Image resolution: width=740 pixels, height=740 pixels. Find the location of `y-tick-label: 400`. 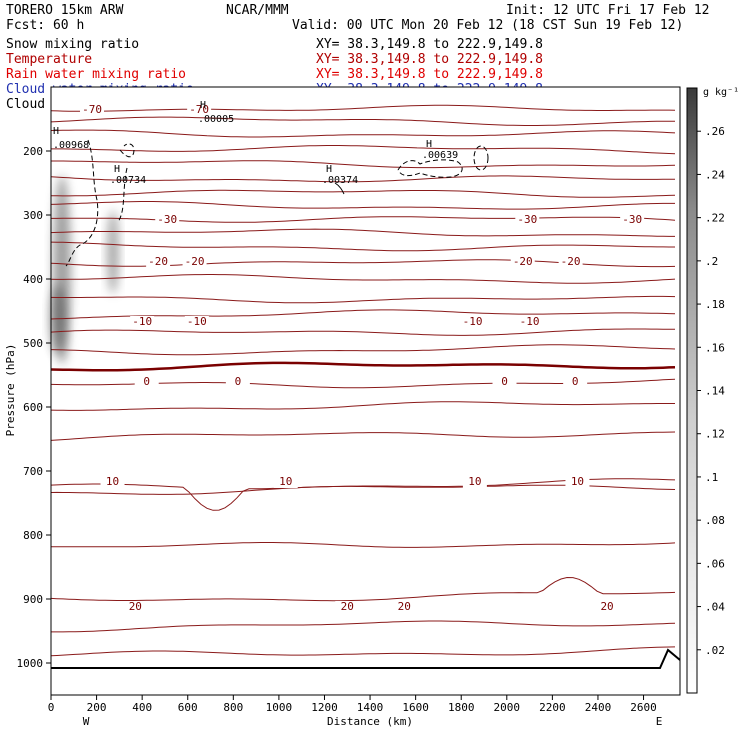

y-tick-label: 400 is located at coordinates (33, 279).